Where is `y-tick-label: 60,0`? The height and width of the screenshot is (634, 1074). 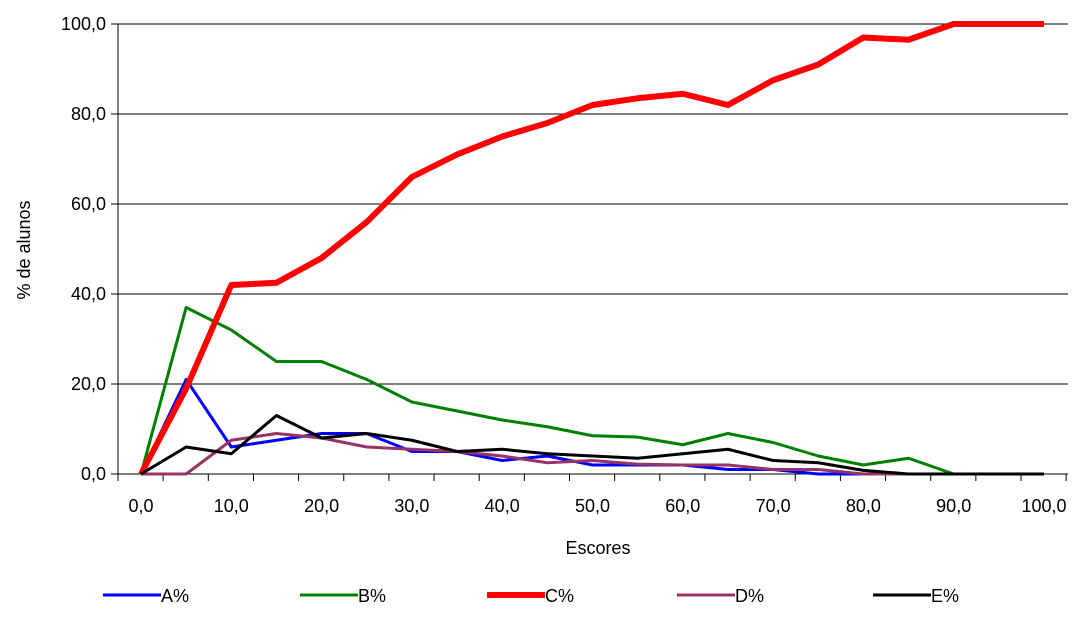 y-tick-label: 60,0 is located at coordinates (88, 204).